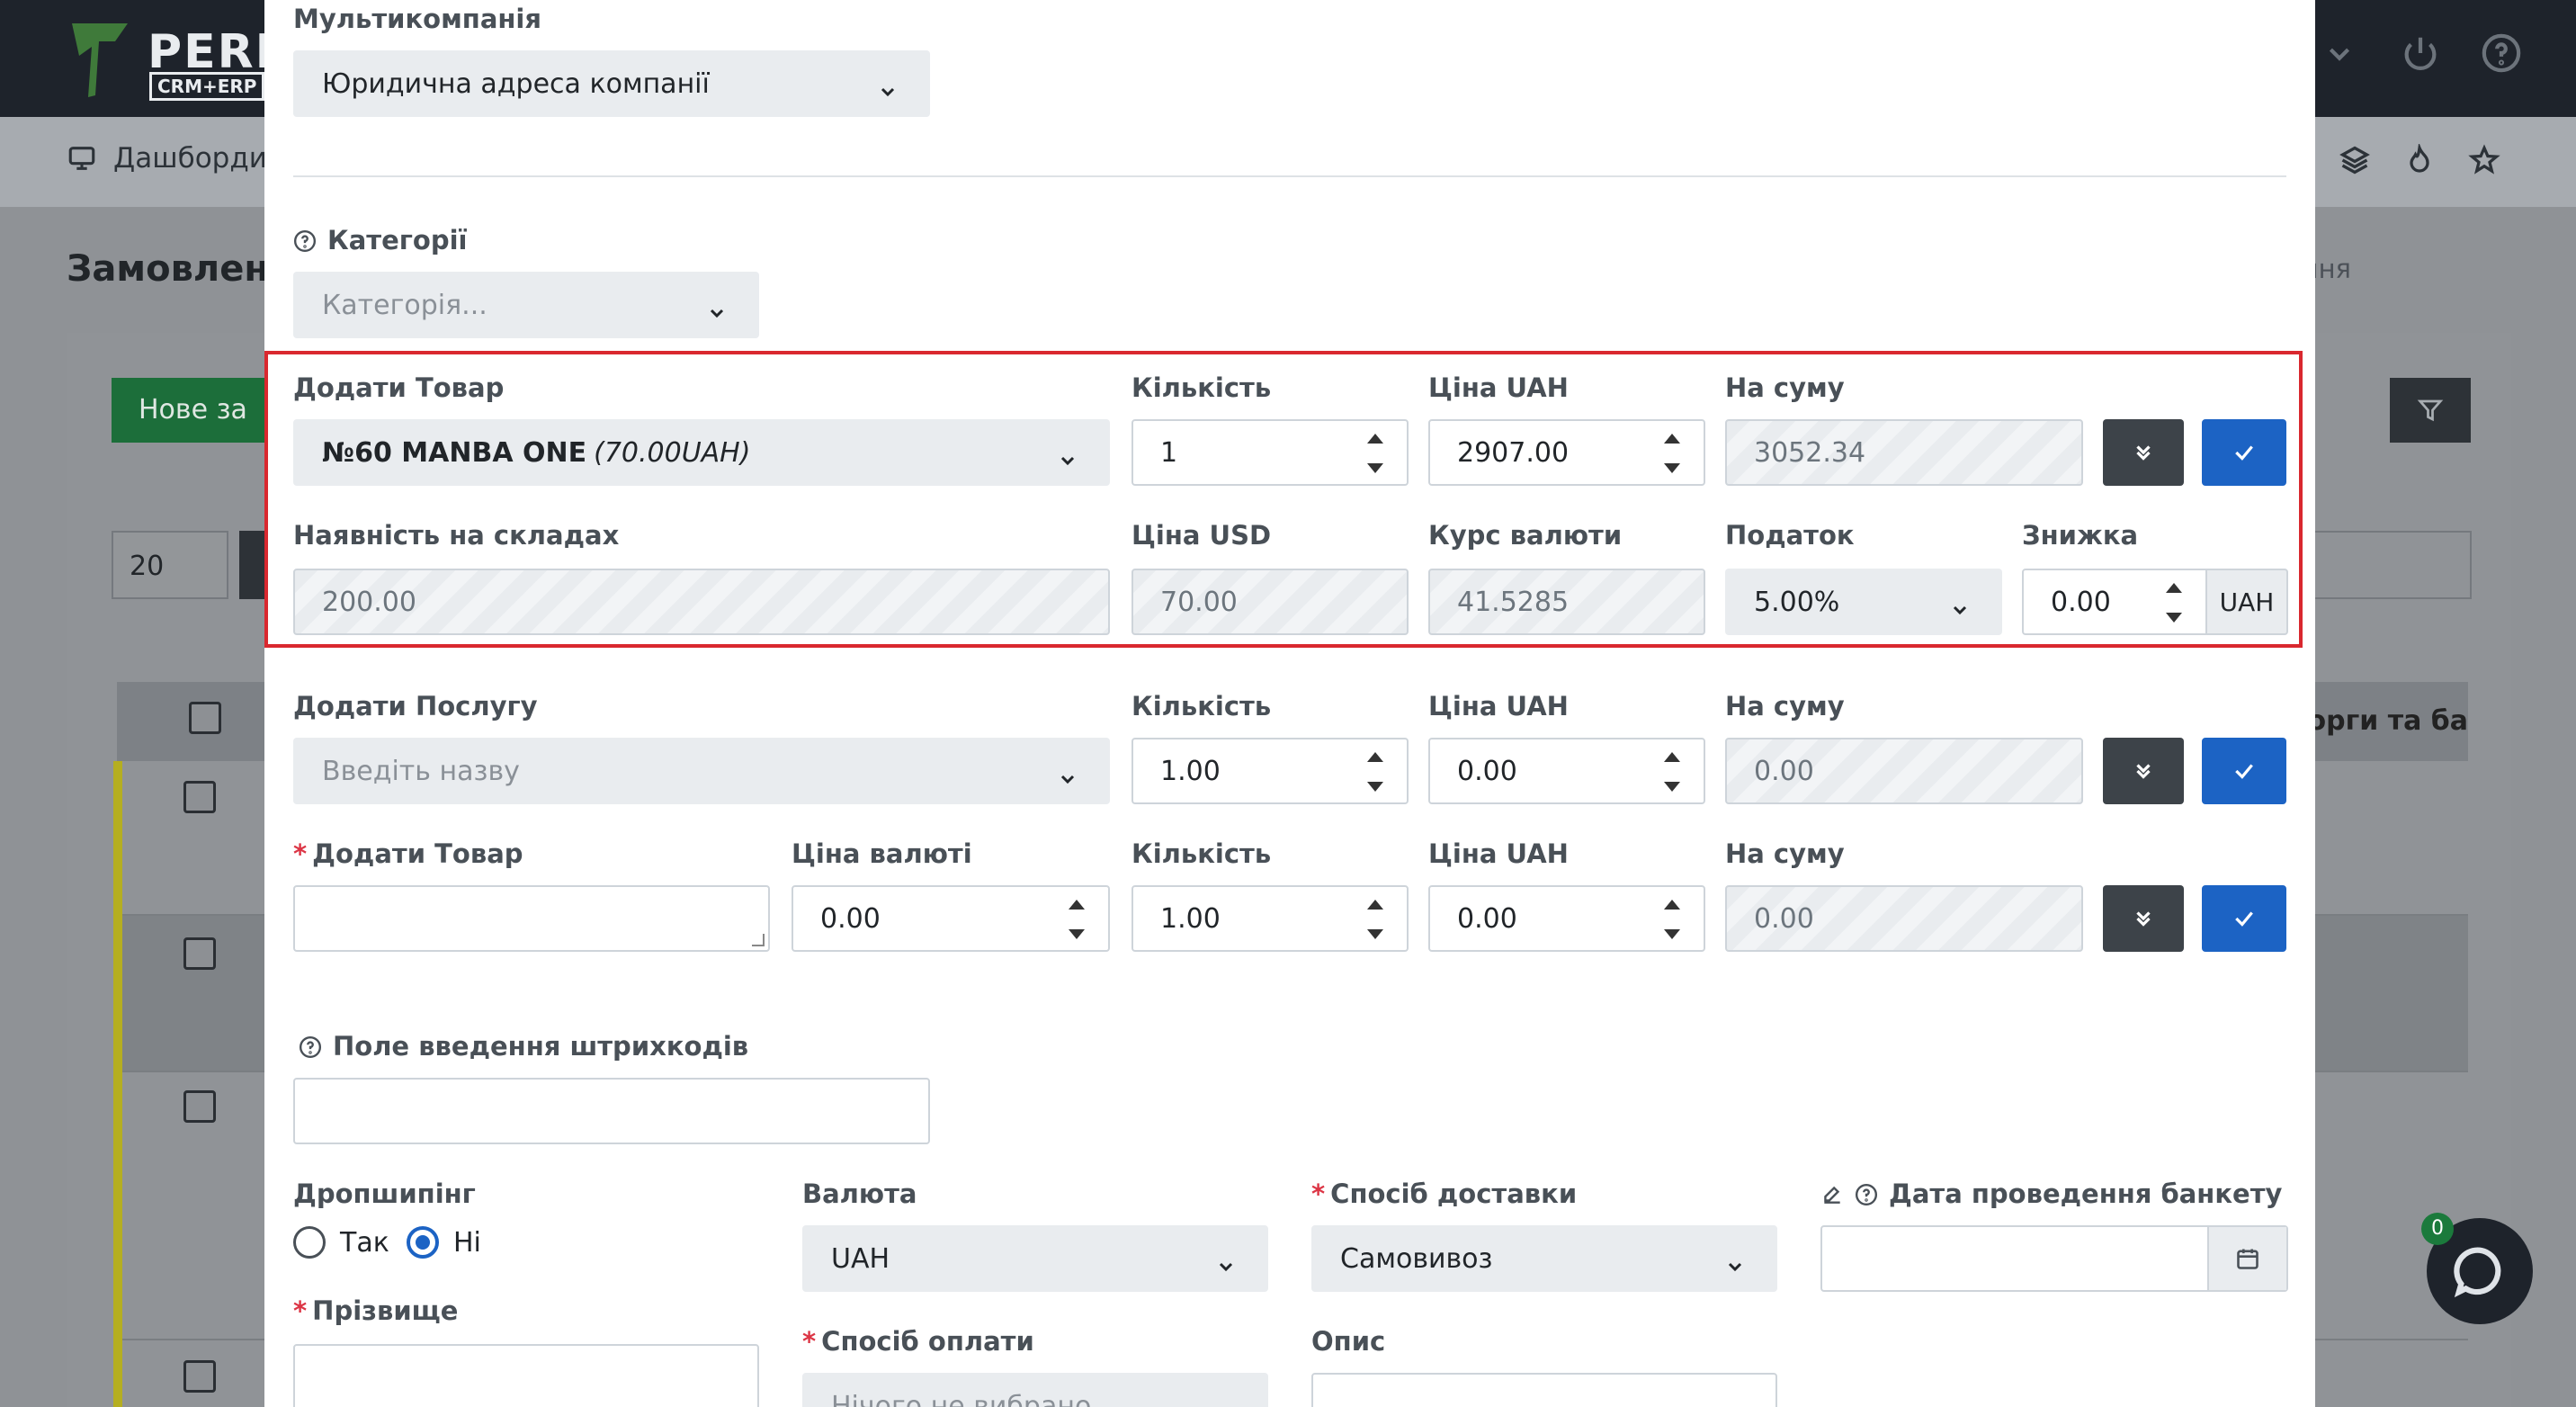  I want to click on help-icon, so click(2501, 53).